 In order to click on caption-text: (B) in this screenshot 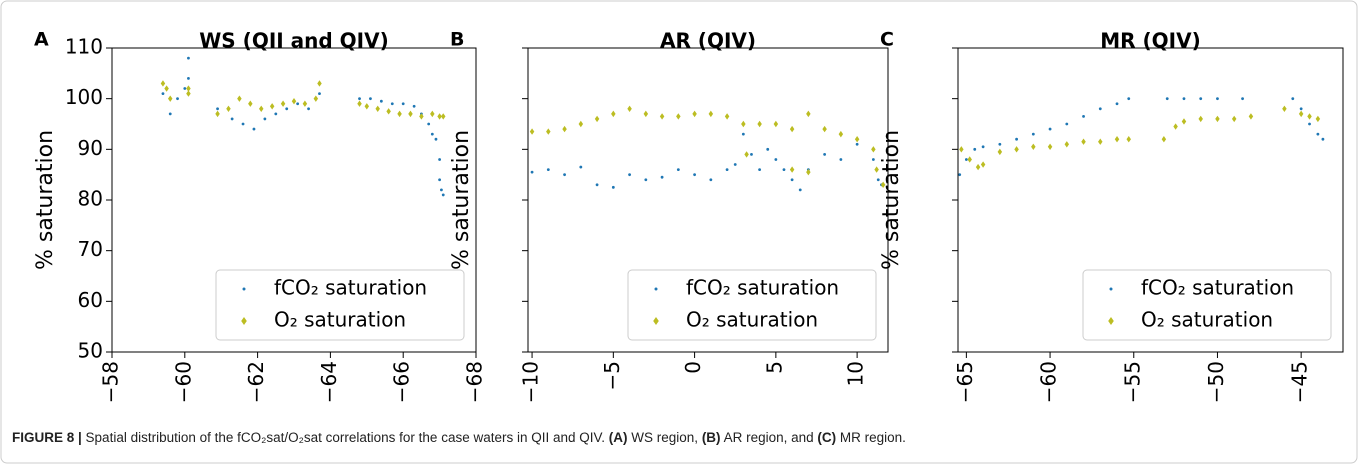, I will do `click(711, 437)`.